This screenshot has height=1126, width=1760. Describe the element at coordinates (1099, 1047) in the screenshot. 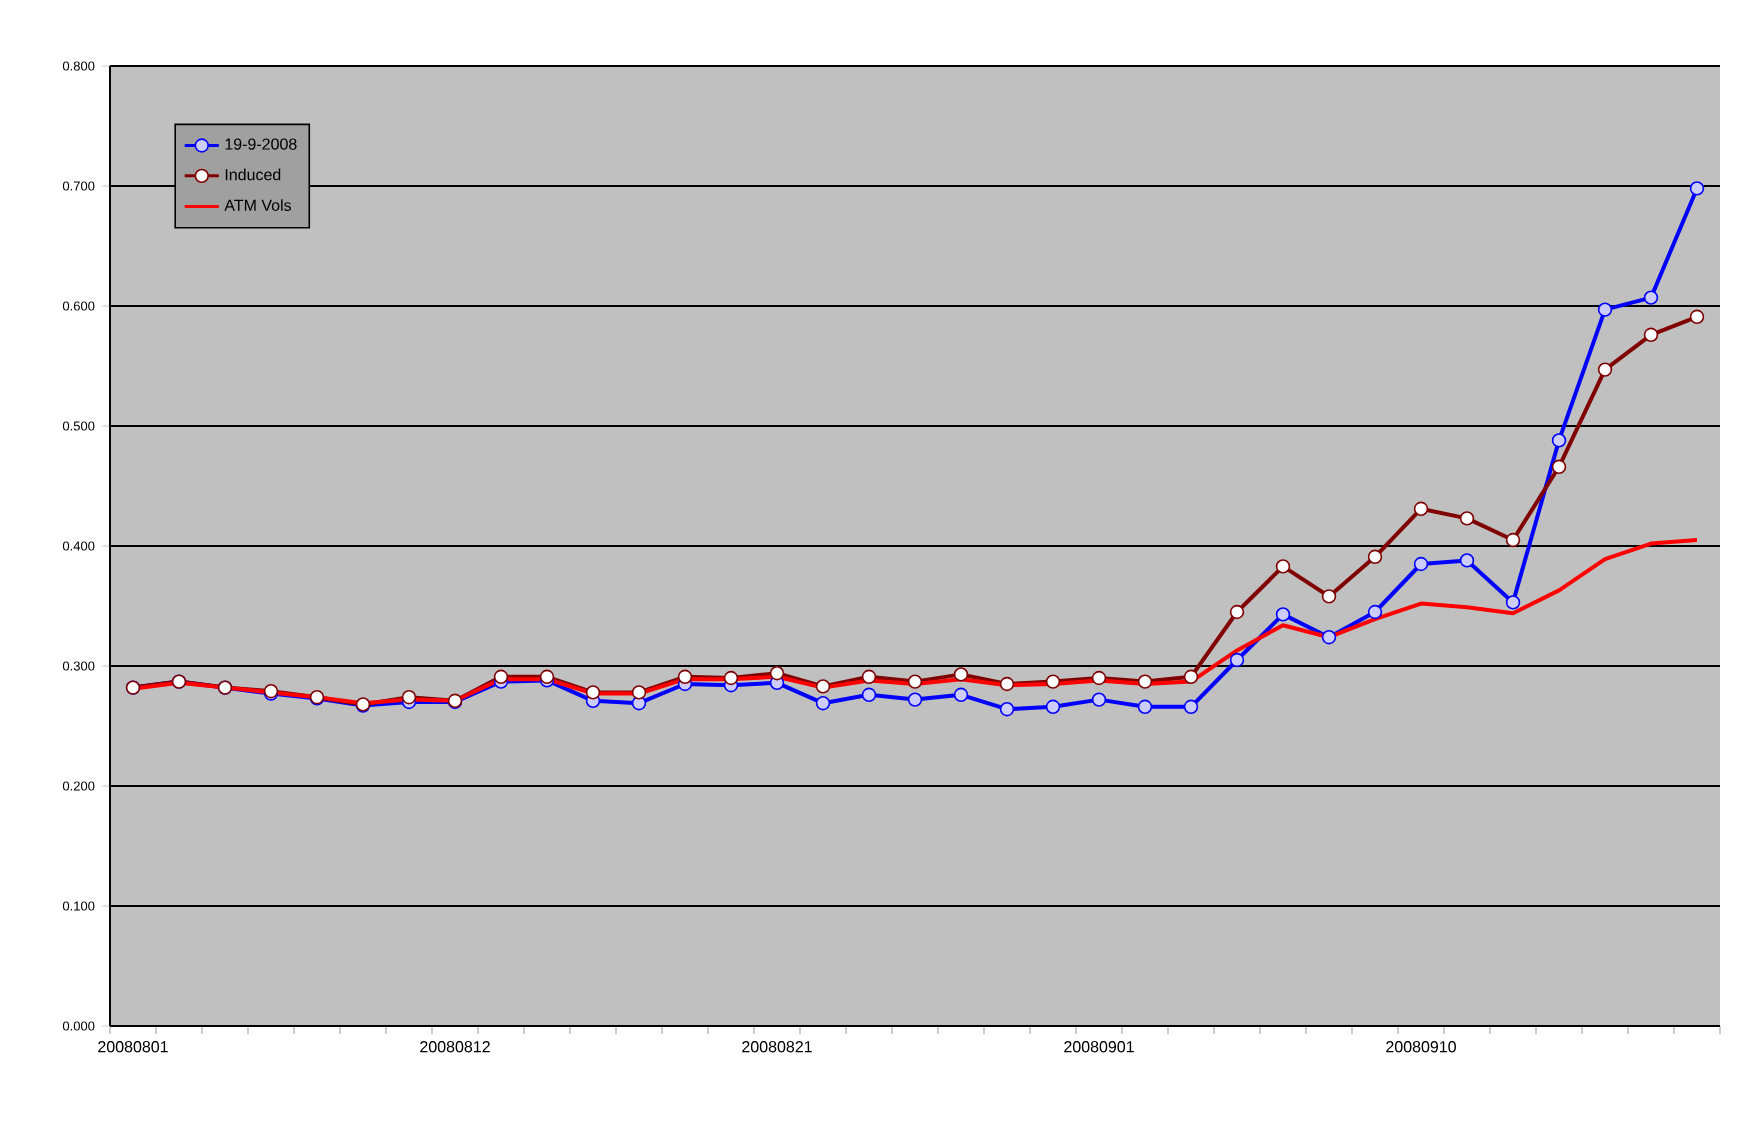

I see `x-tick-label: 20080901` at that location.